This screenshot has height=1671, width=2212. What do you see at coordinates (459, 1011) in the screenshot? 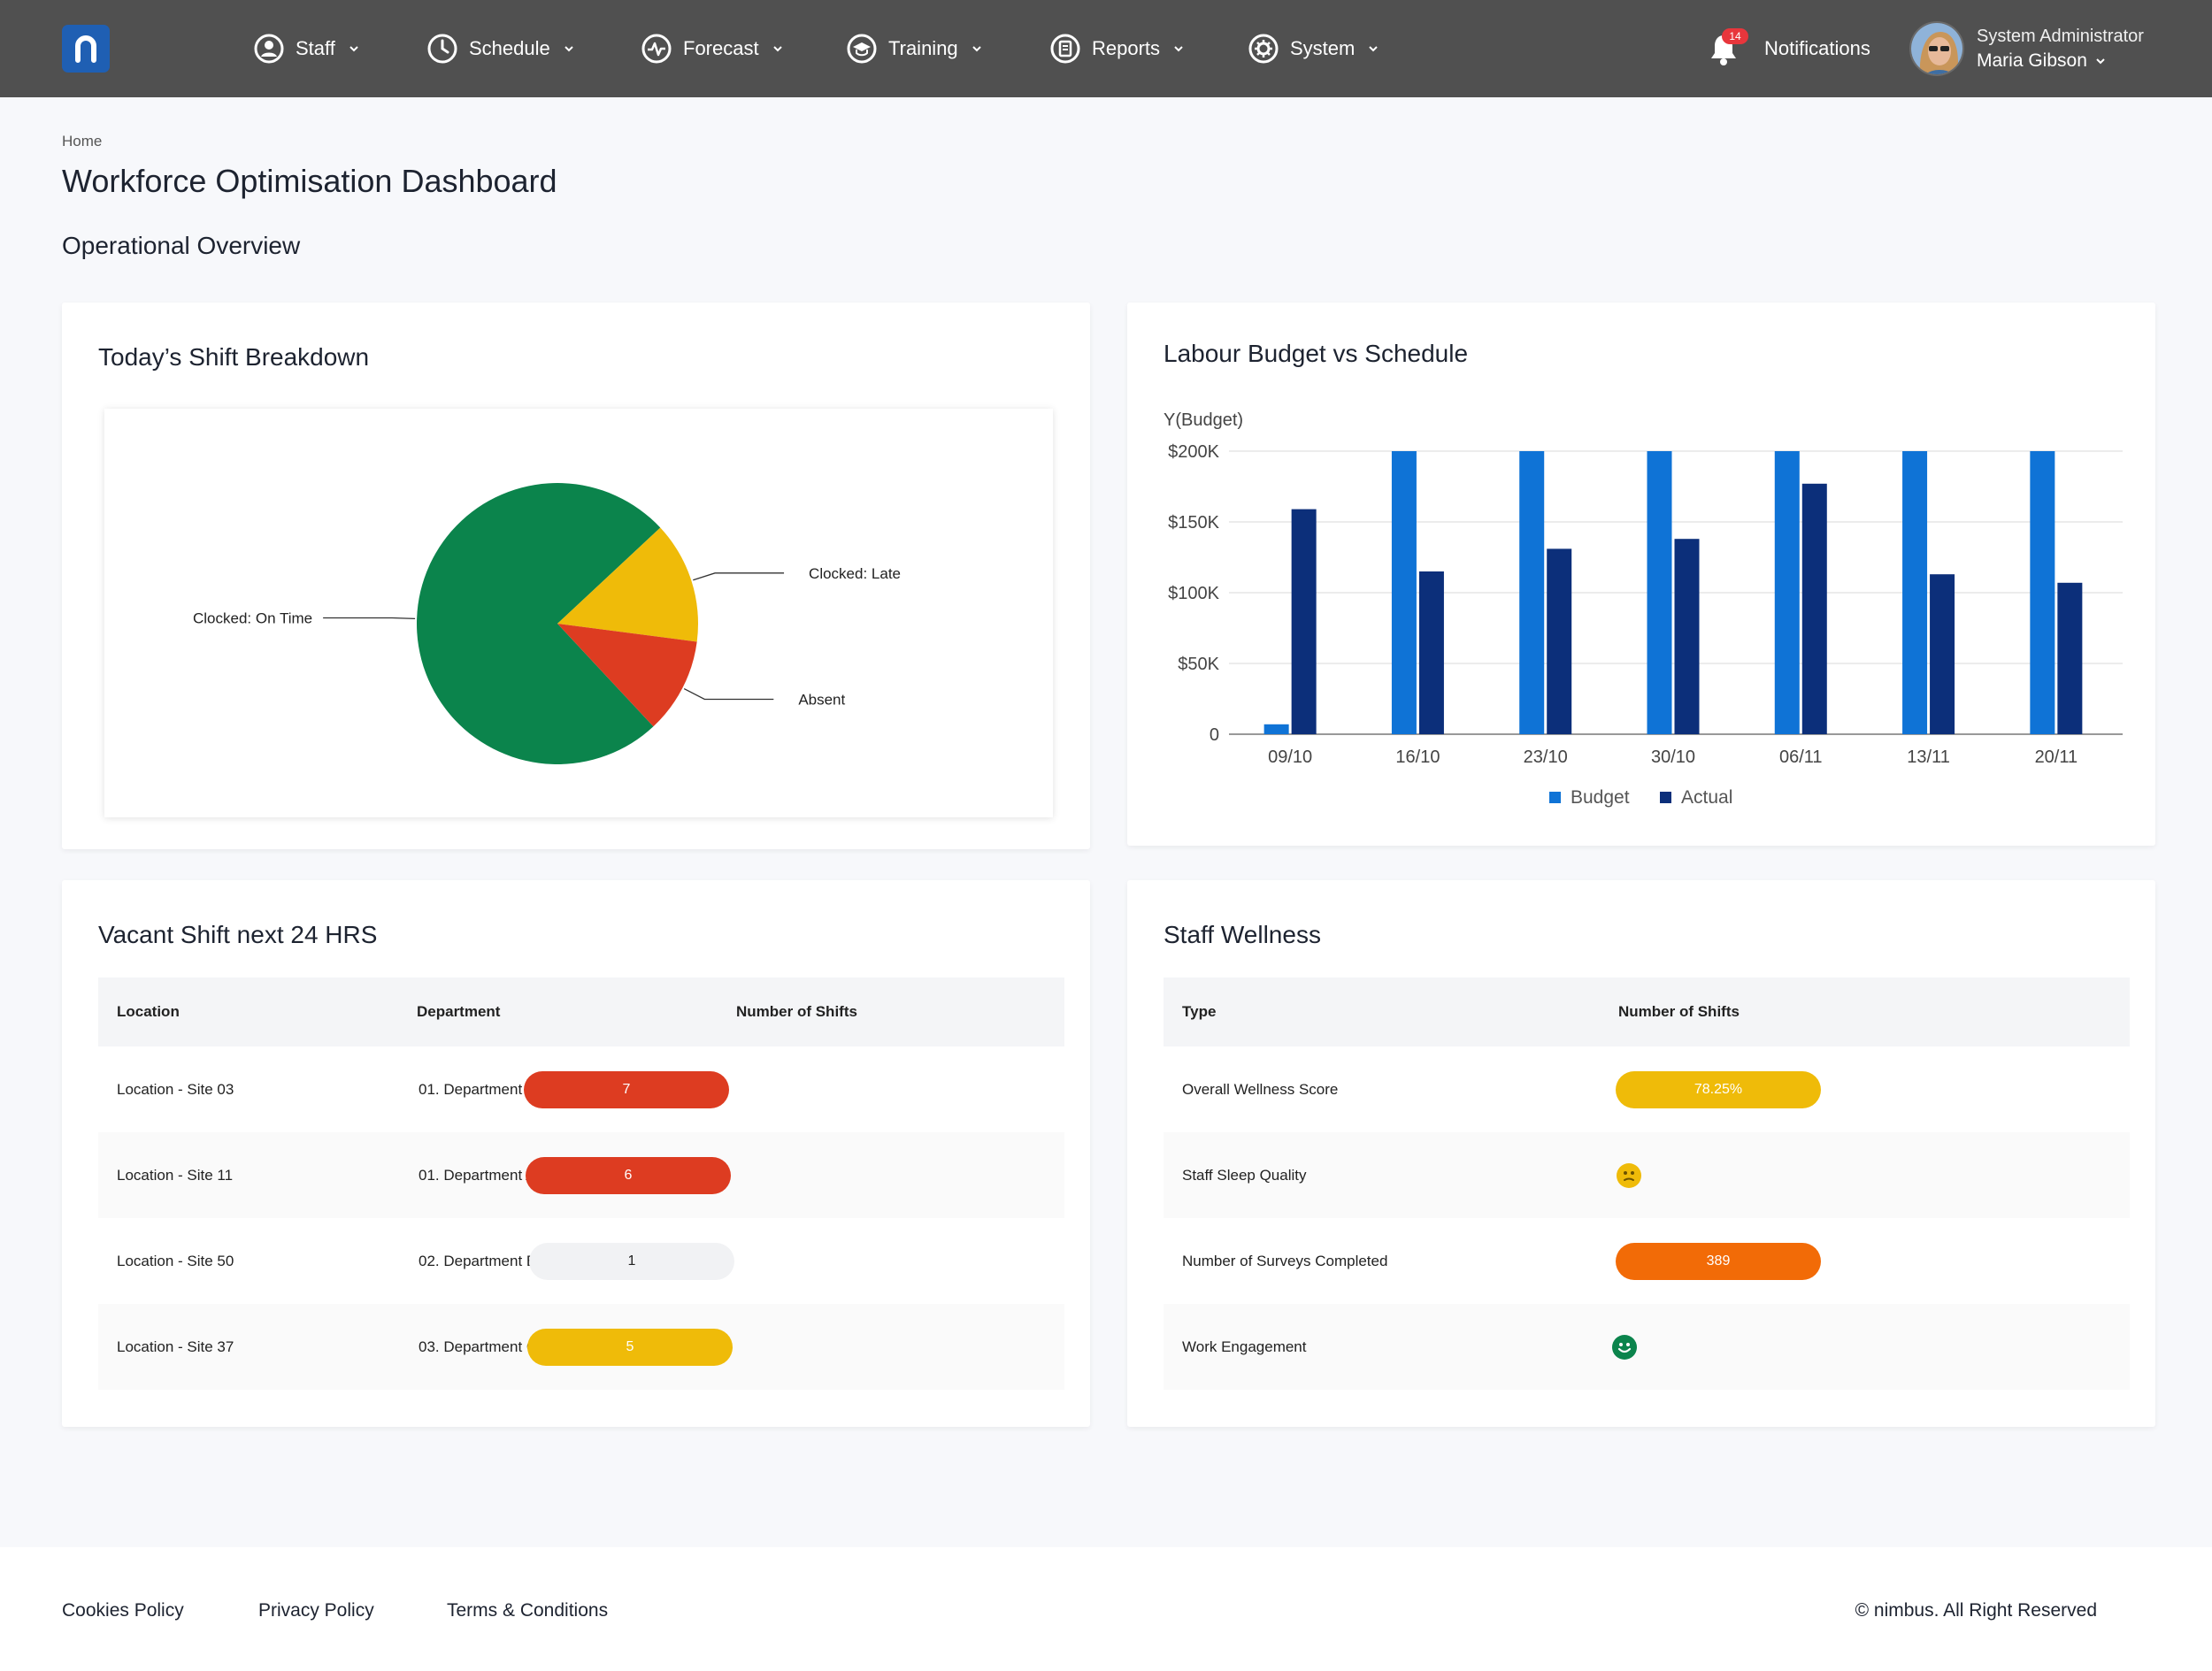
I see `column-header: Department` at bounding box center [459, 1011].